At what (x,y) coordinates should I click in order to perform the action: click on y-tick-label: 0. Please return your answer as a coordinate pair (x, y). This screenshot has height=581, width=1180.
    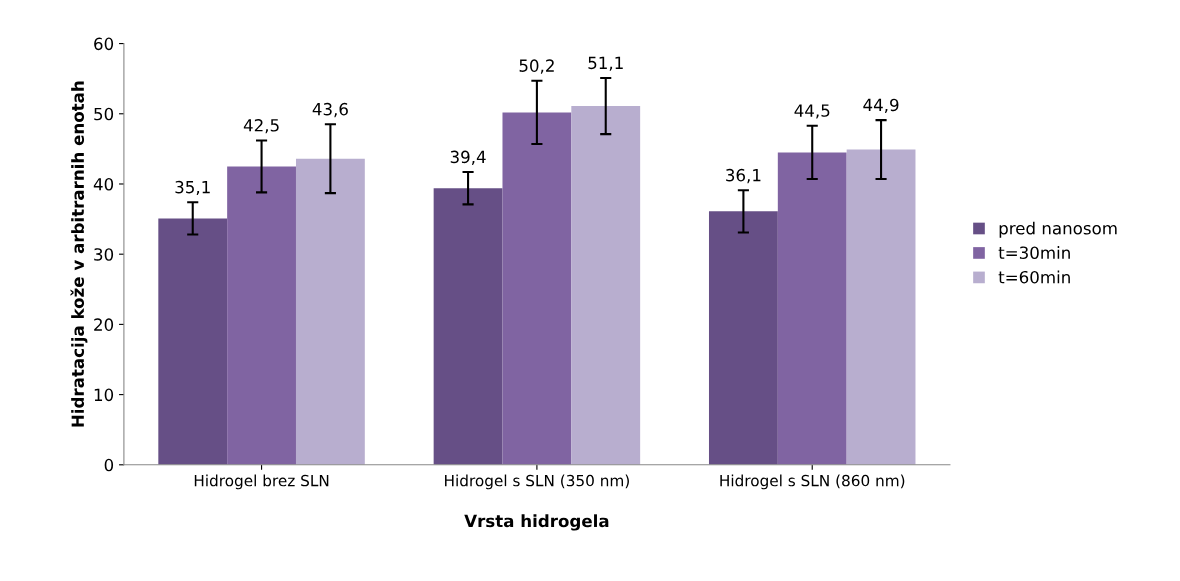
    Looking at the image, I should click on (109, 465).